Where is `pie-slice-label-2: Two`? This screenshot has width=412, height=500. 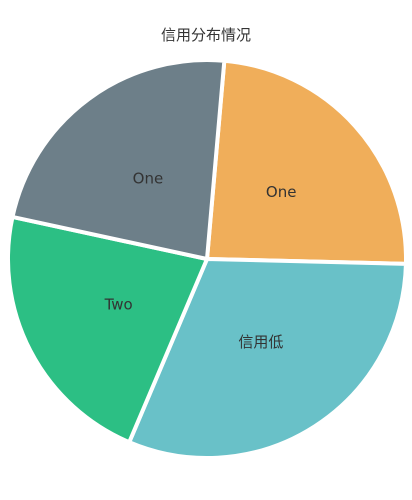 pie-slice-label-2: Two is located at coordinates (118, 304).